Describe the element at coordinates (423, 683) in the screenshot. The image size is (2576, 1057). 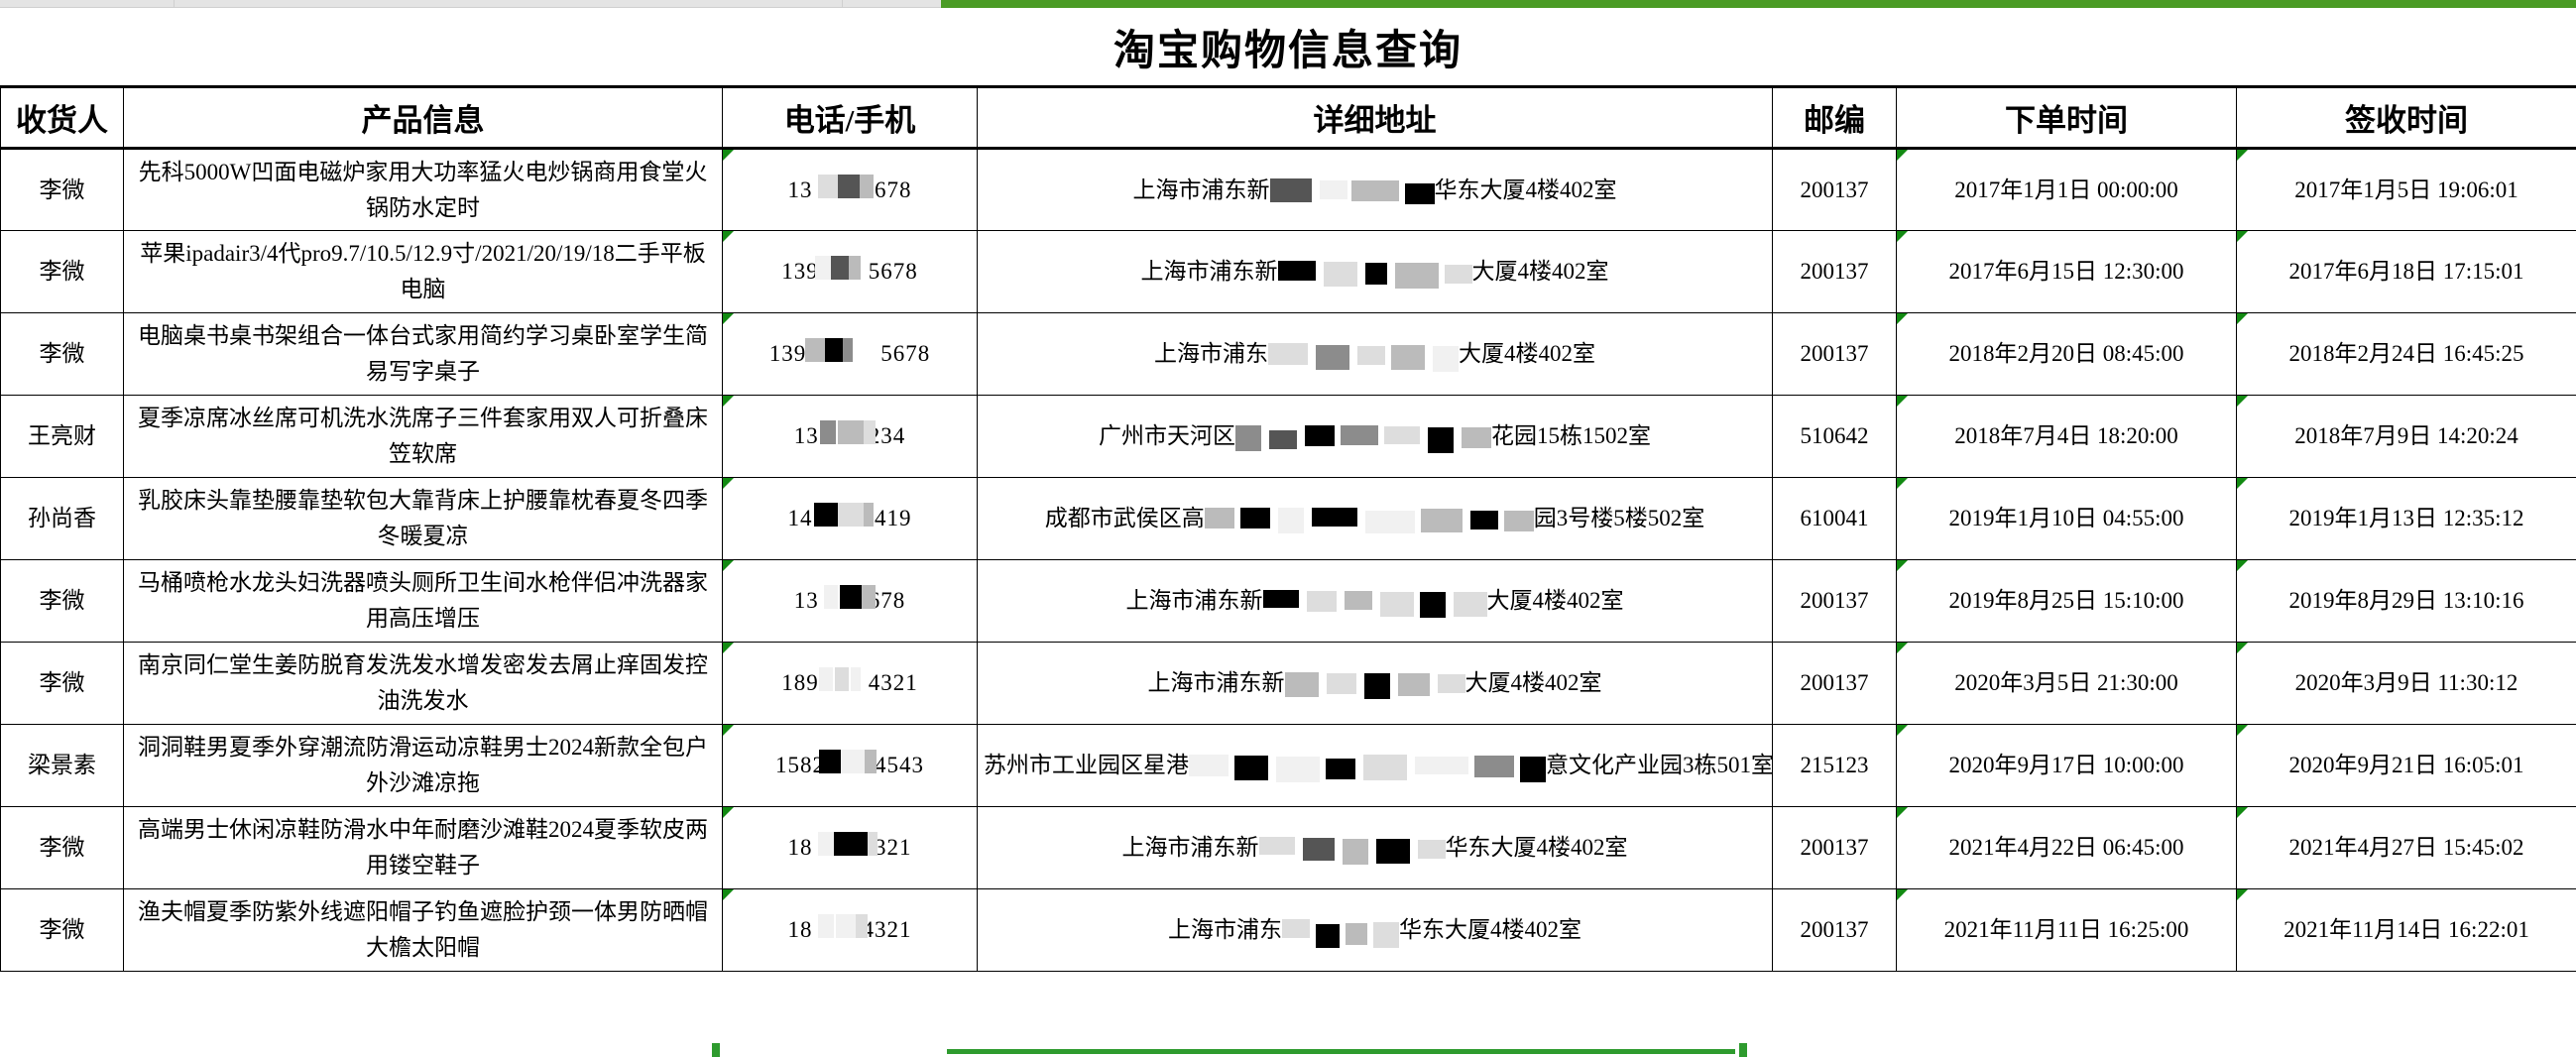
I see `cell-product-info: 南京同仁堂生姜防脱育发洗发水增发密发去屑止痒固发控油洗发水` at that location.